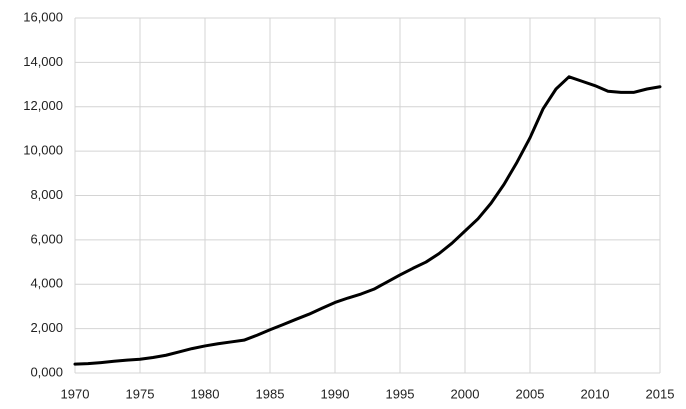 The width and height of the screenshot is (686, 409). I want to click on y-tick-label: 12,000, so click(43, 105).